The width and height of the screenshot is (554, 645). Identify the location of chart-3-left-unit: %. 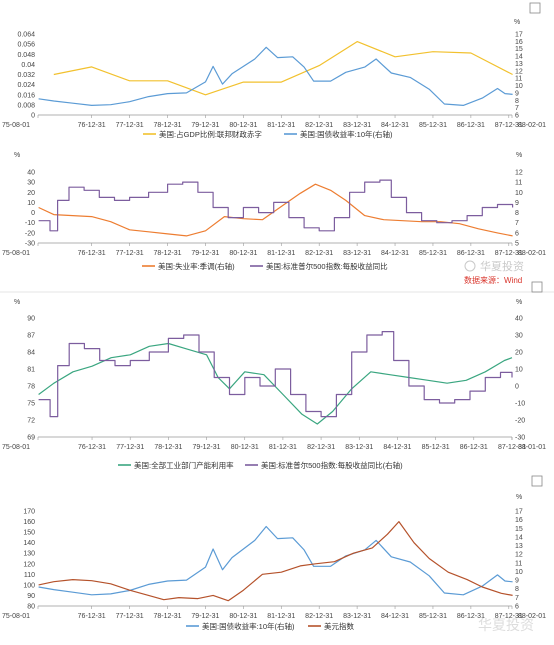
(17, 302).